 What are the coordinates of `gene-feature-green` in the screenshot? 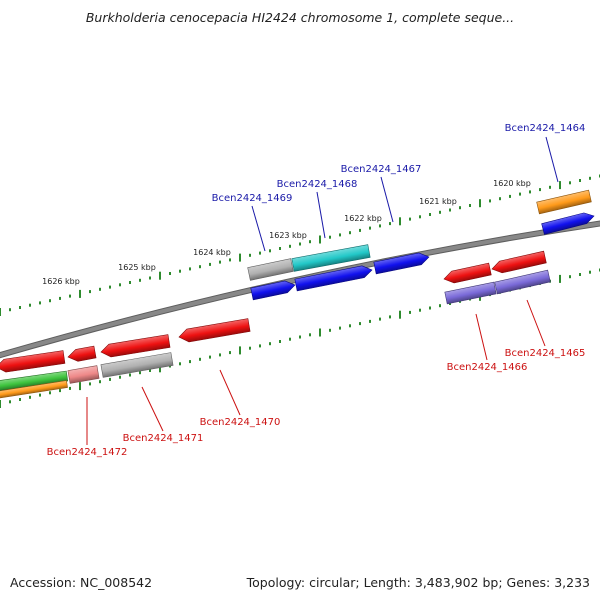 It's located at (34, 381).